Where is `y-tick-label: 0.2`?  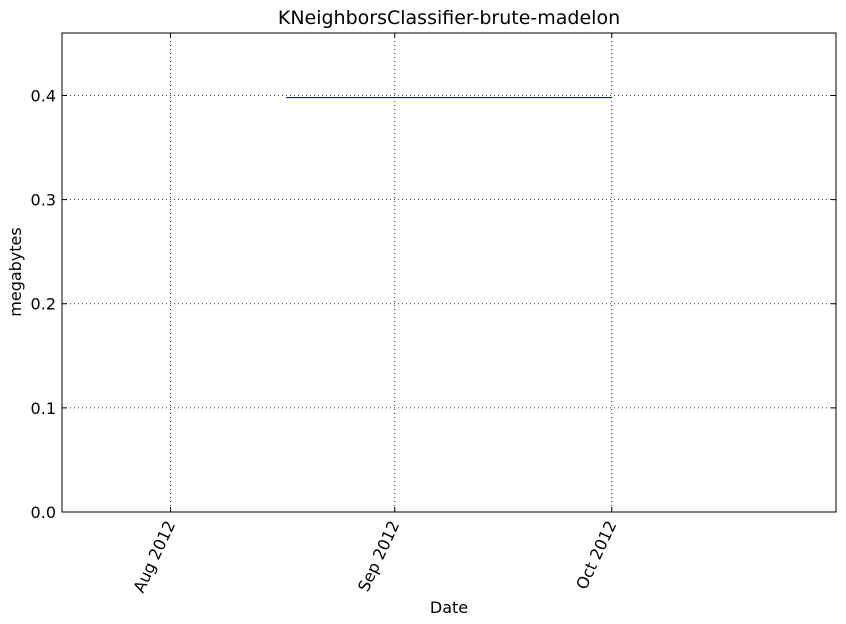 y-tick-label: 0.2 is located at coordinates (43, 304).